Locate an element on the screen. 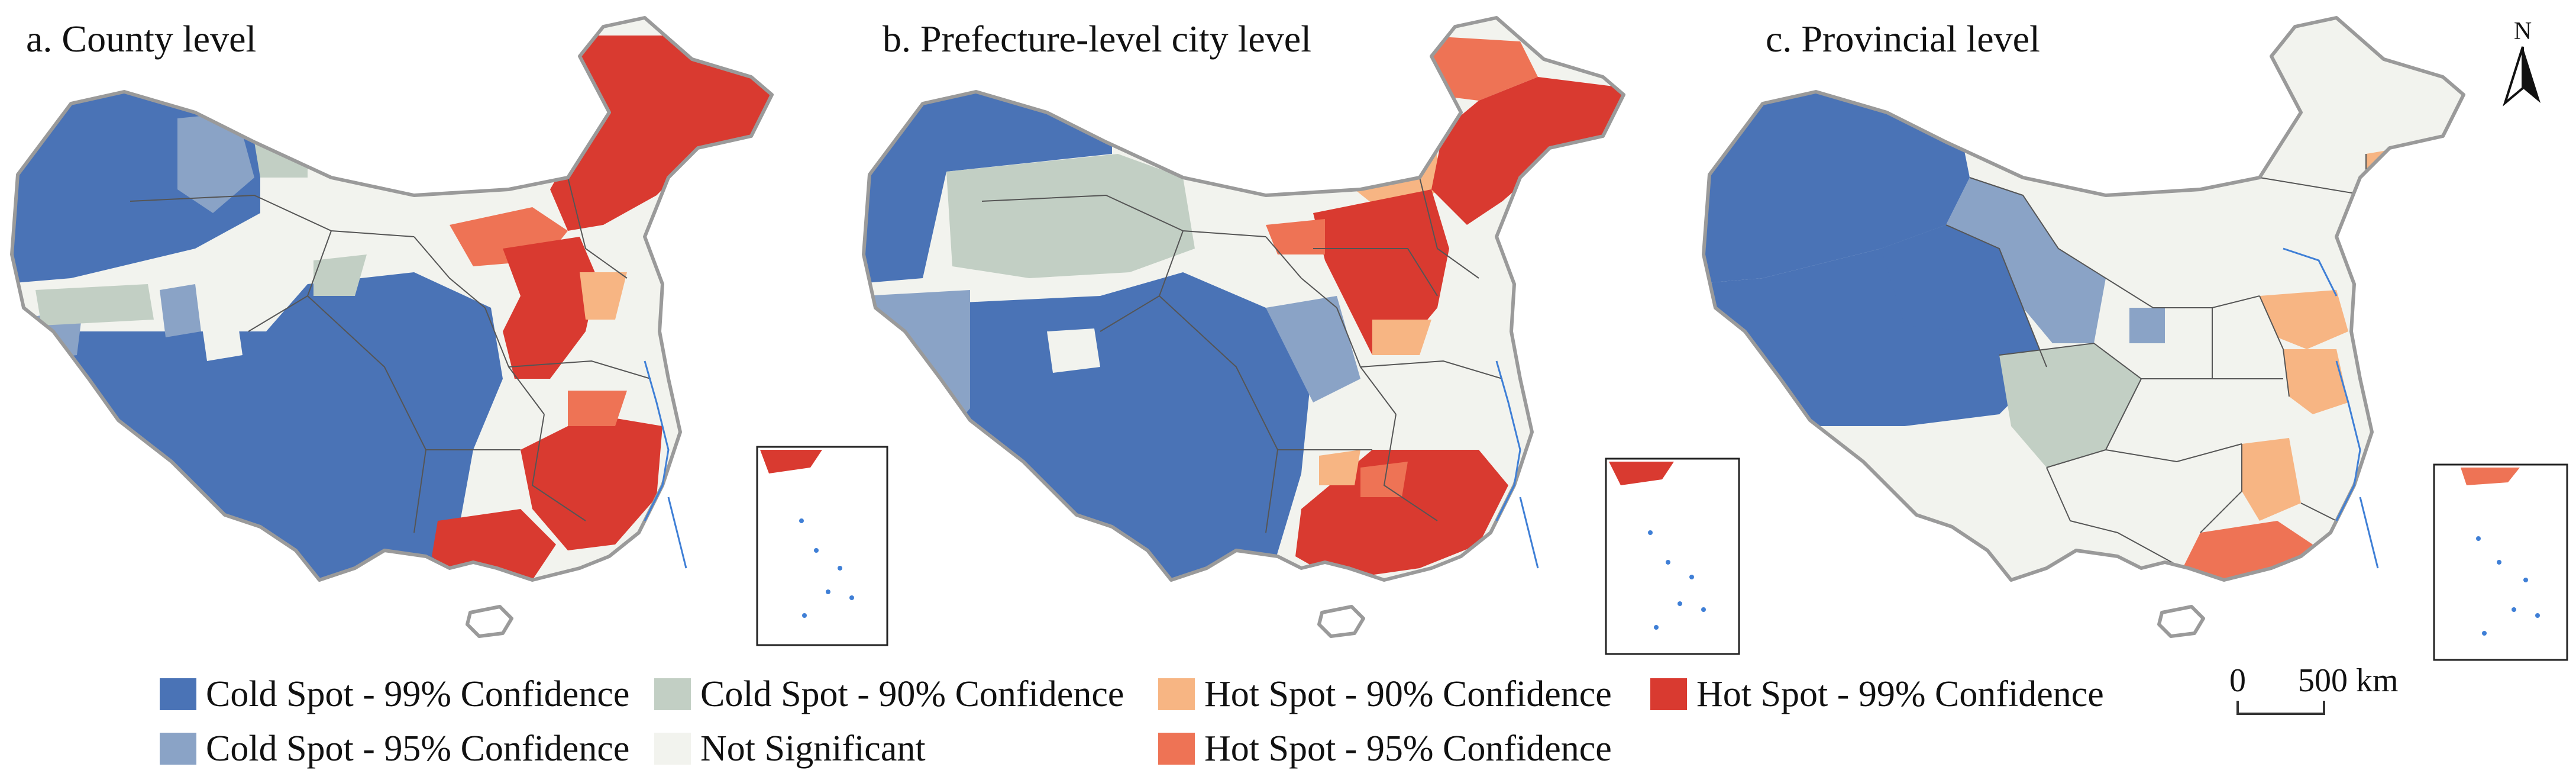 This screenshot has width=2576, height=783. legend-item-cold99: Cold Spot - 99% Confidence is located at coordinates (394, 694).